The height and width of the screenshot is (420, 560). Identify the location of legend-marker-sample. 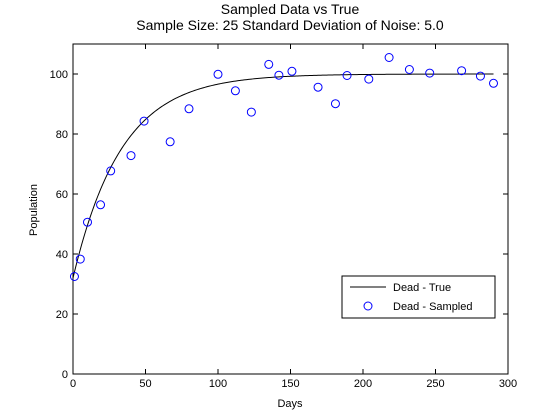
(368, 306).